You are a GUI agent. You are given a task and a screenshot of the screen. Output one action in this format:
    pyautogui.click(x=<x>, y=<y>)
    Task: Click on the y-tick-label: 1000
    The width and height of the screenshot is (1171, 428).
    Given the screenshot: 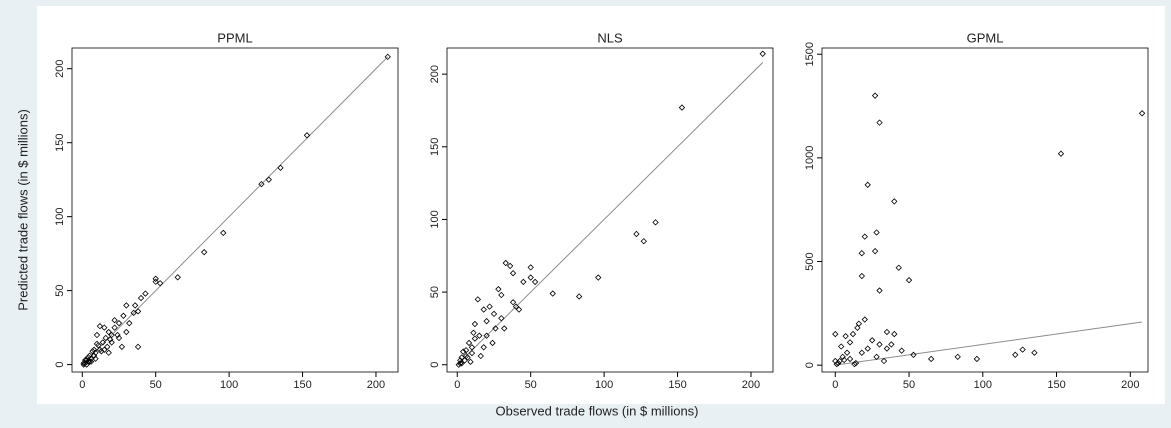 What is the action you would take?
    pyautogui.click(x=810, y=158)
    